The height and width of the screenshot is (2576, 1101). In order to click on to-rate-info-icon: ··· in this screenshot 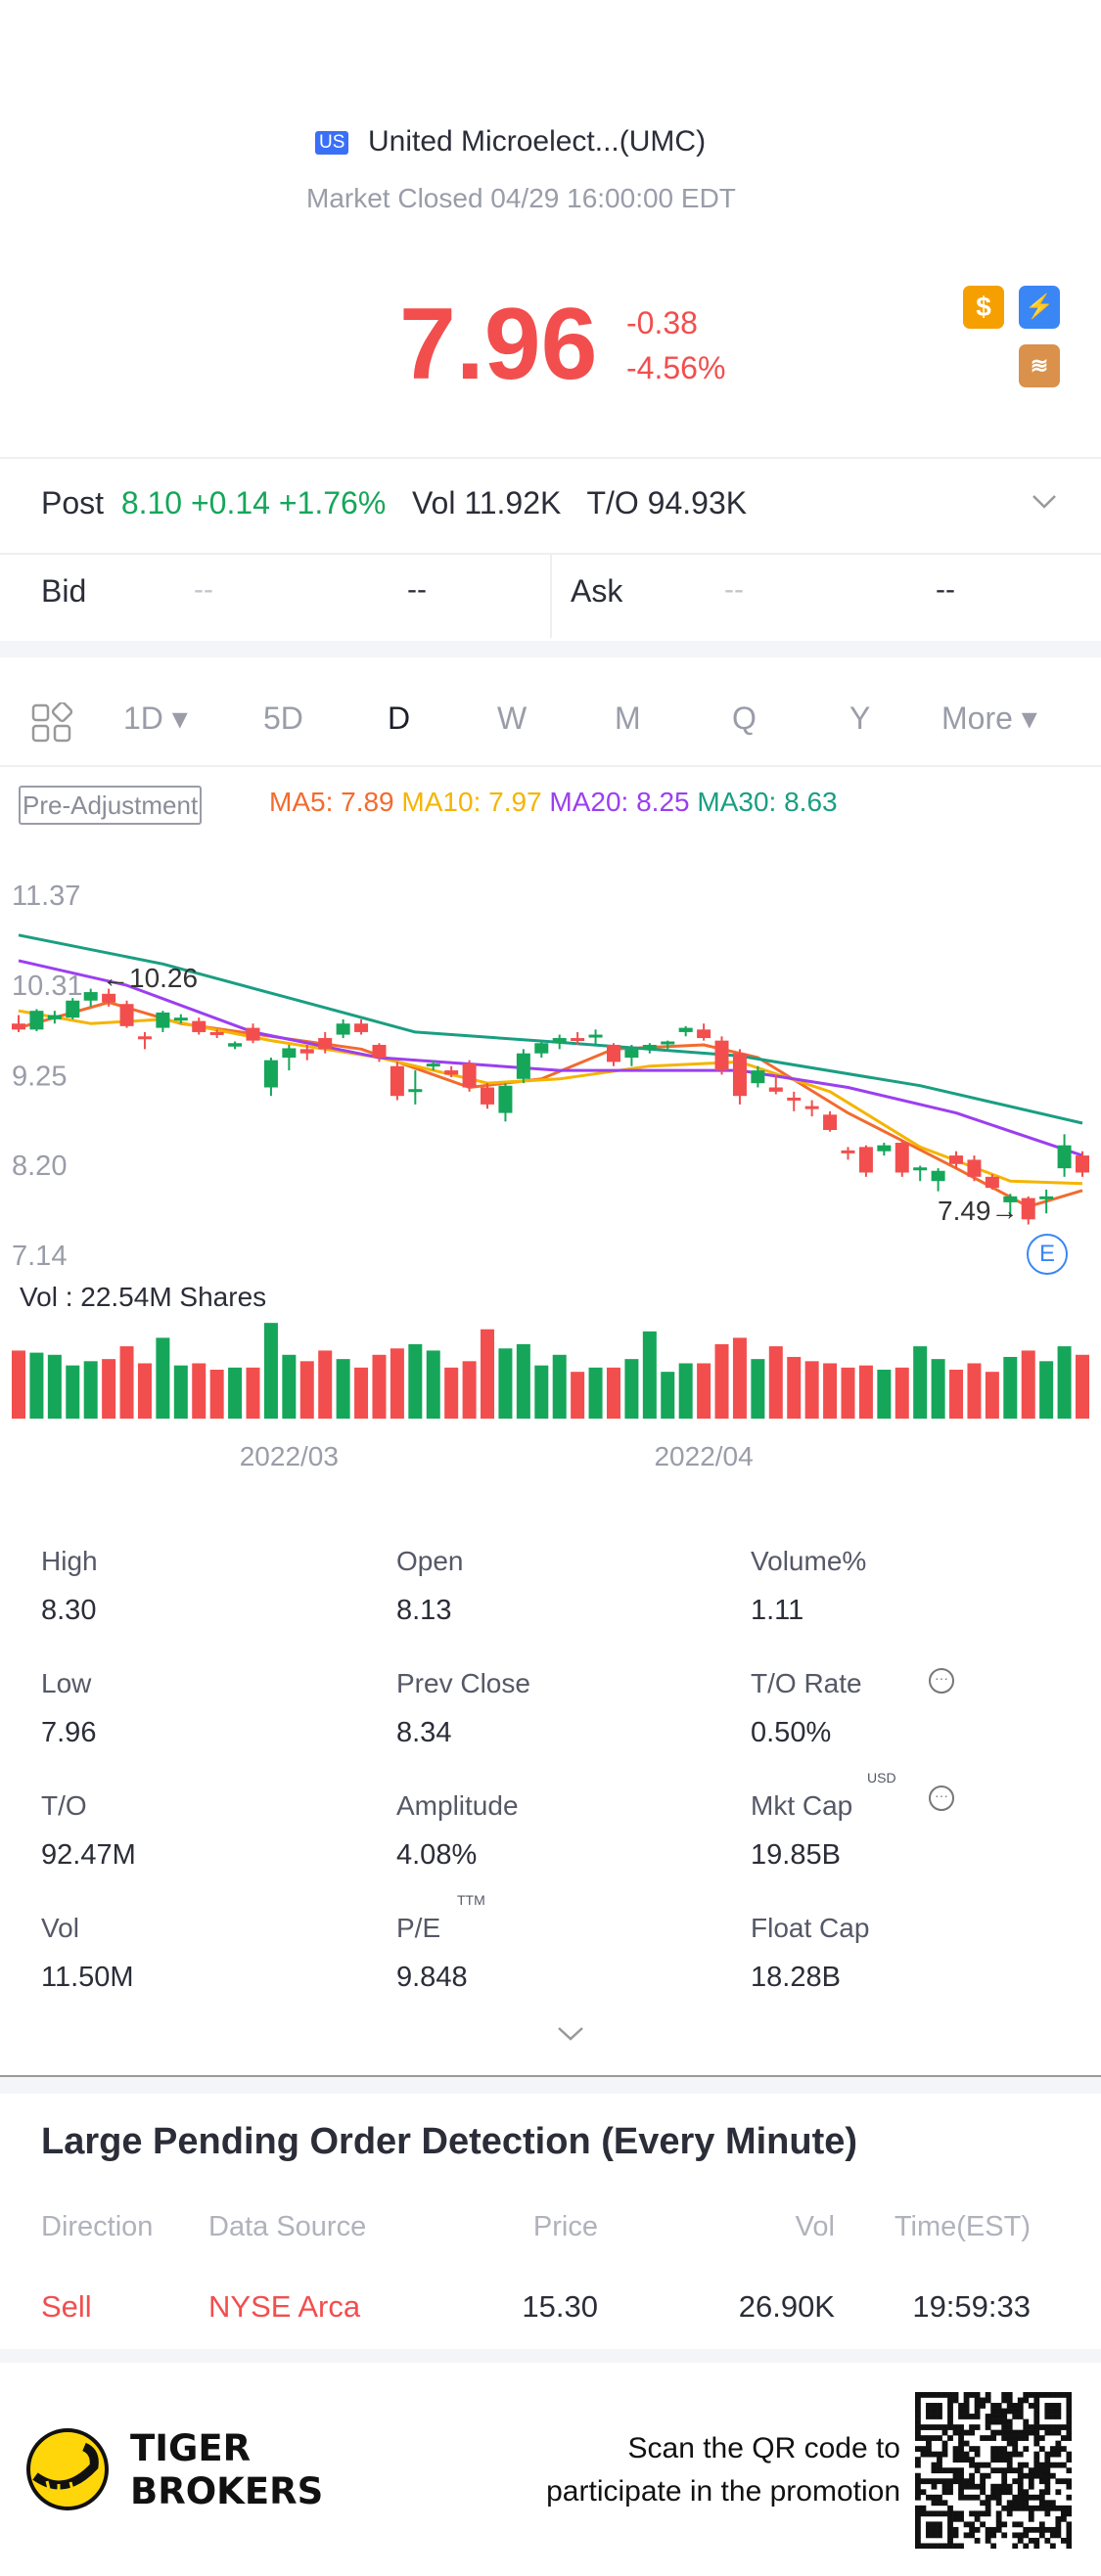, I will do `click(942, 1681)`.